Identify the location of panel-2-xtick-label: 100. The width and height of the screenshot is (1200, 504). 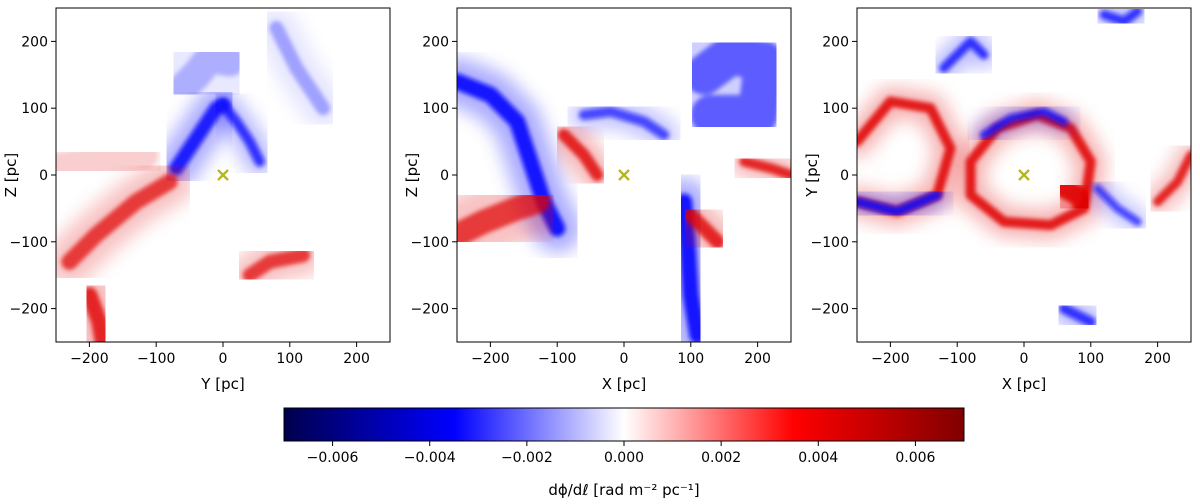
(690, 359).